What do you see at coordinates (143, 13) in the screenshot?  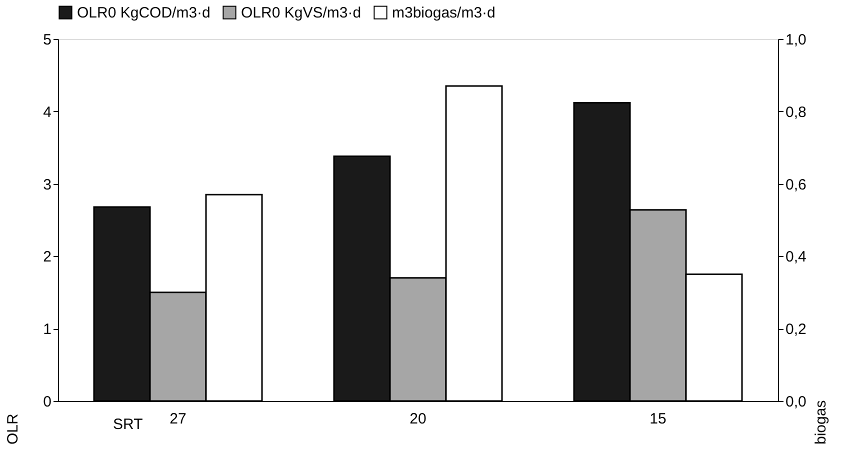 I see `legend-label: OLR0 KgCOD/m3·d` at bounding box center [143, 13].